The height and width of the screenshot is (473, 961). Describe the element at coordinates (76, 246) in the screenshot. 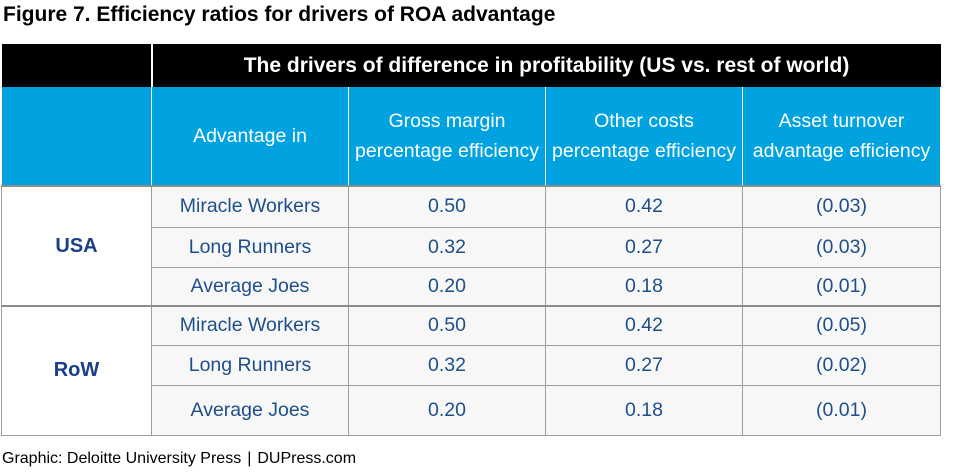

I see `group-label-usa: USA` at that location.